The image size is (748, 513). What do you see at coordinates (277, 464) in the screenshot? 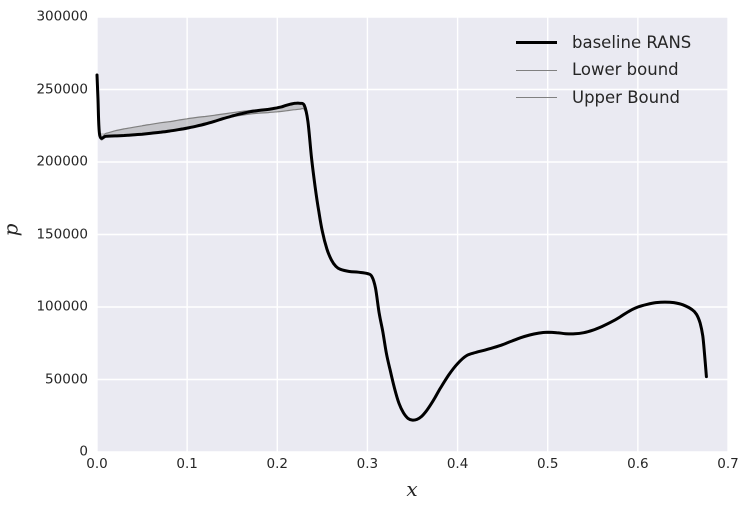
I see `x-tick-label: 0.2` at bounding box center [277, 464].